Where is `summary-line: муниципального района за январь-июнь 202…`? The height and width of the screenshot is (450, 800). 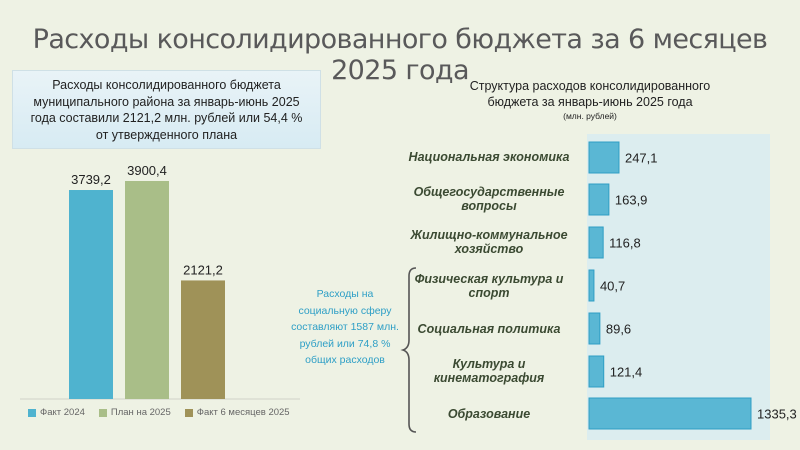
summary-line: муниципального района за январь-июнь 202… is located at coordinates (166, 101).